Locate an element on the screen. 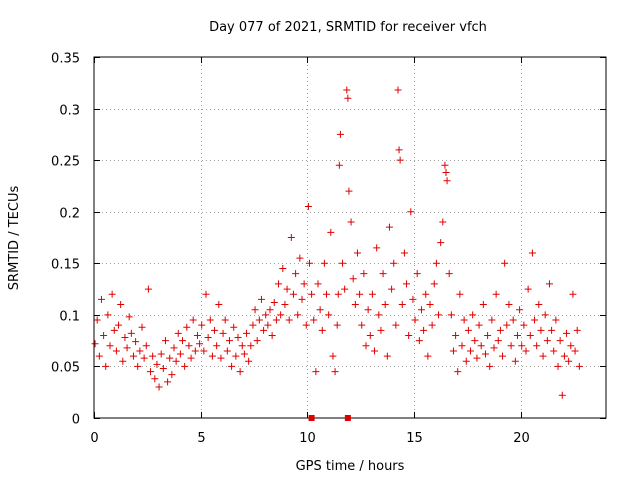 The image size is (640, 480). x-tick-label: 5 is located at coordinates (201, 438).